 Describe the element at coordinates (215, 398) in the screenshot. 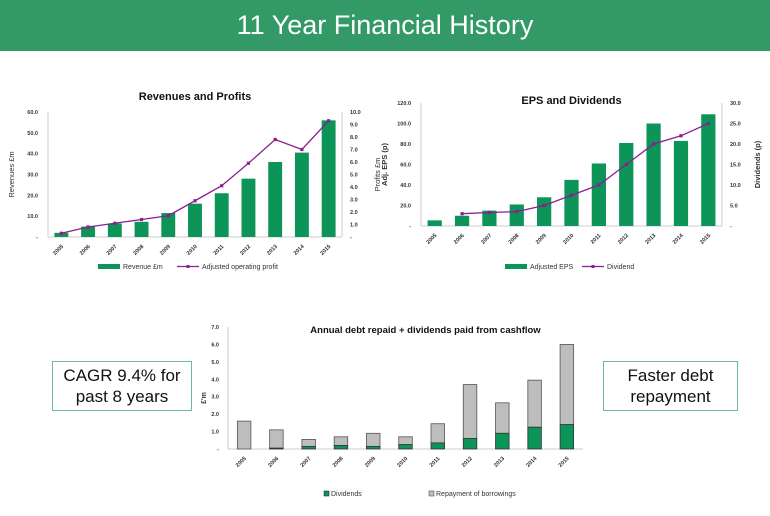

I see `y-tick-label: 3.0` at that location.